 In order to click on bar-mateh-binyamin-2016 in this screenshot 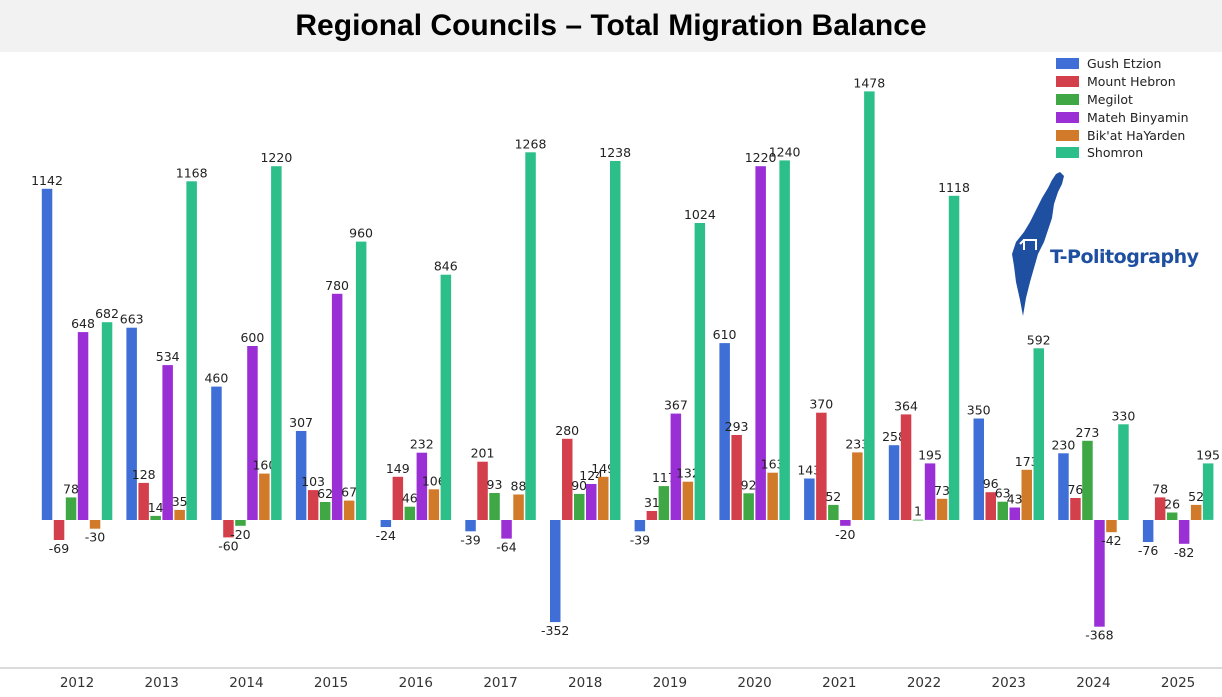, I will do `click(422, 486)`.